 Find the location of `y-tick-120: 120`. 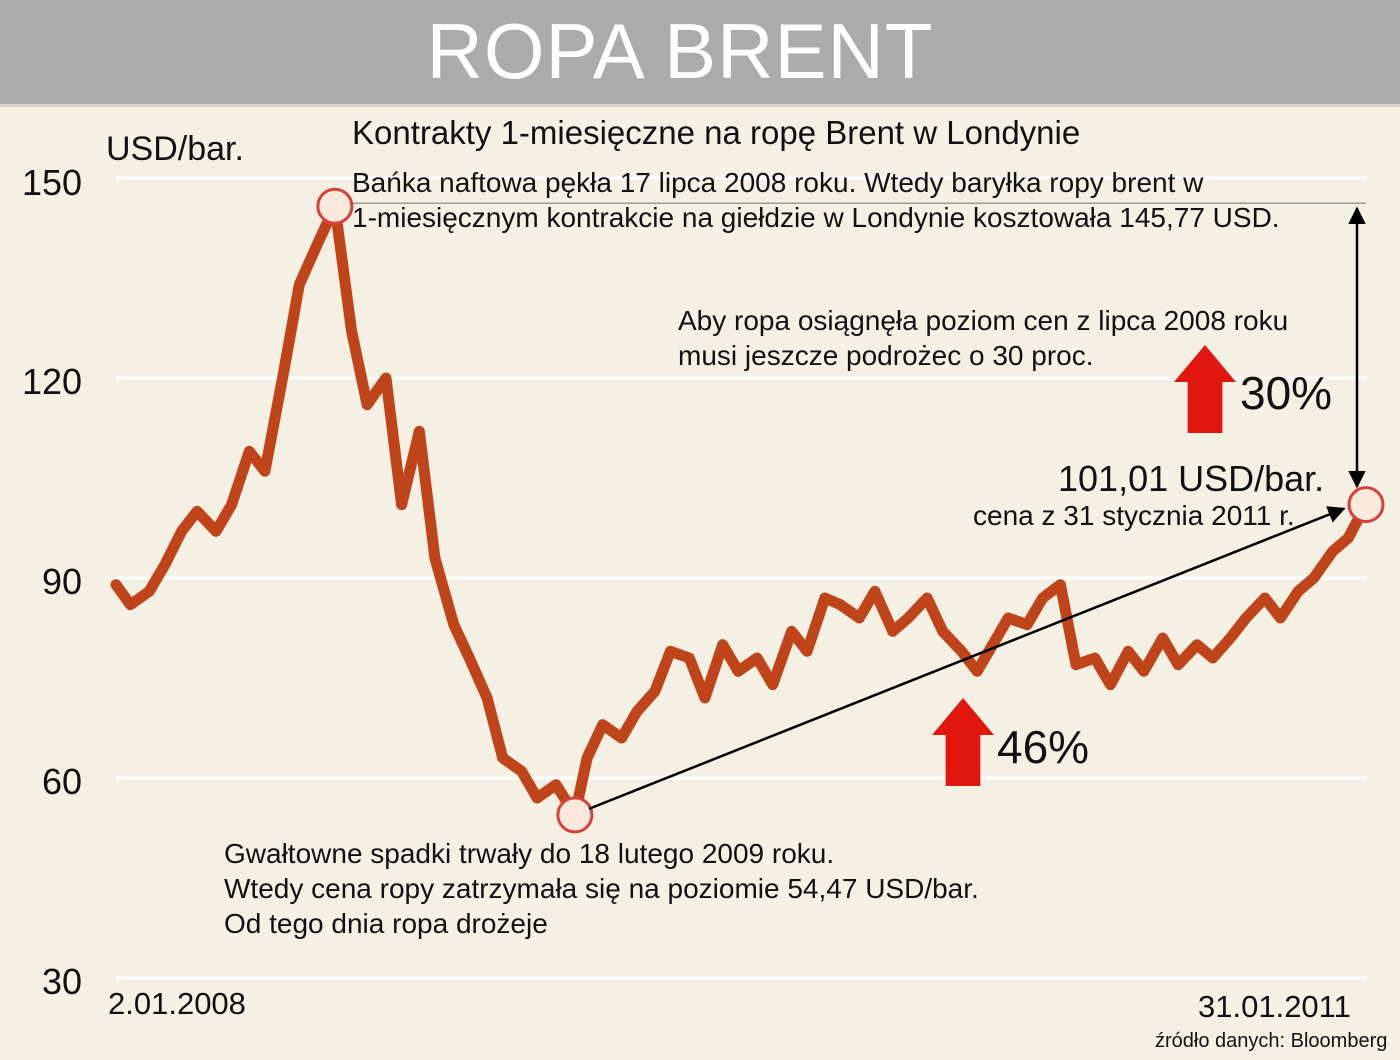

y-tick-120: 120 is located at coordinates (52, 381).